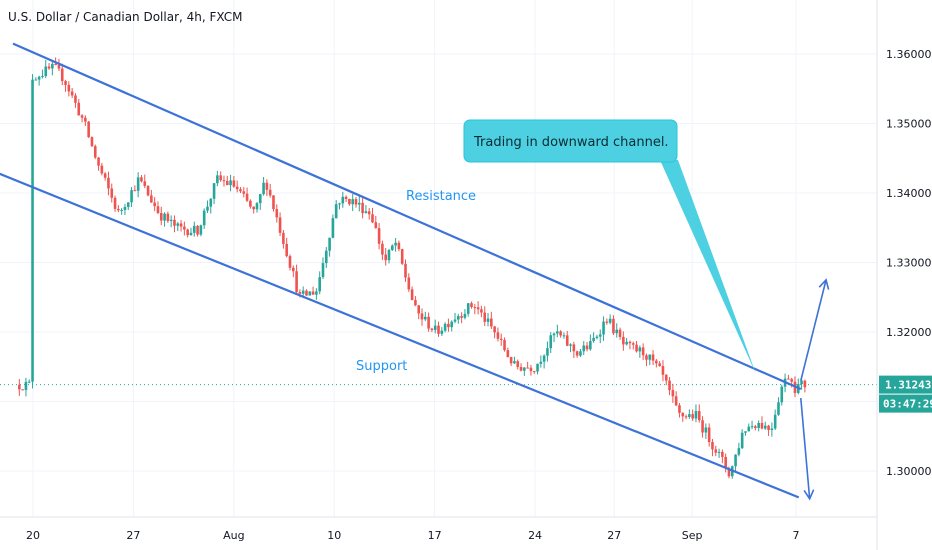 This screenshot has height=550, width=932. I want to click on callout-box: Trading in downward channel., so click(609, 246).